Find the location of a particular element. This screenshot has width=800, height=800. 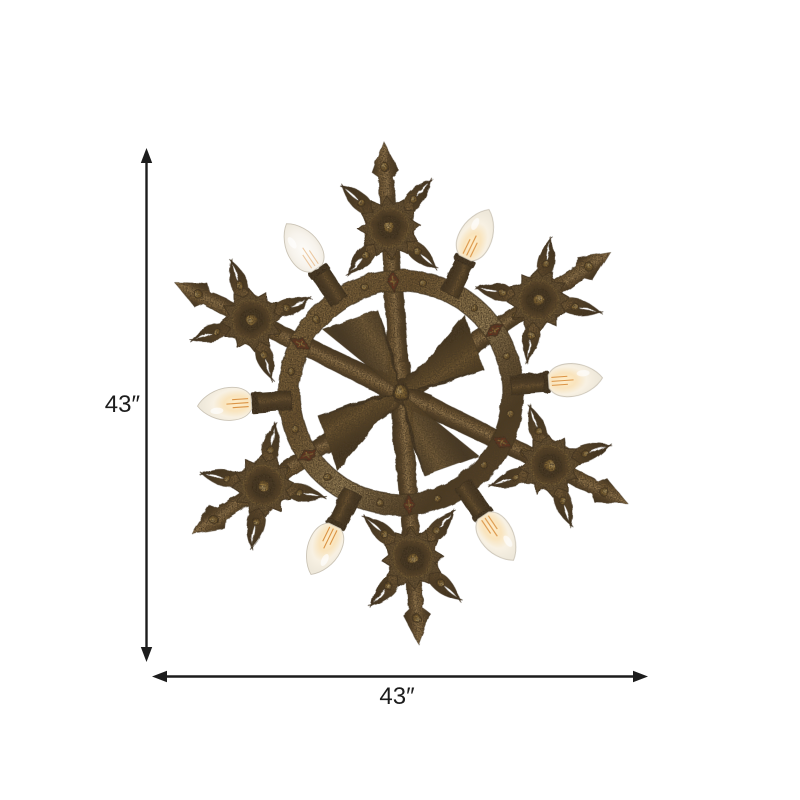

snowflake-arm is located at coordinates (411, 502).